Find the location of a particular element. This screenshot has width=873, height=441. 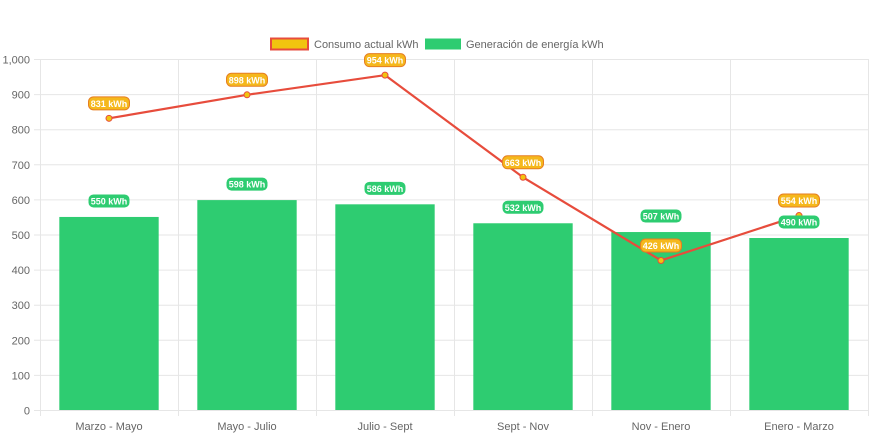

legend-swatch-generacion is located at coordinates (443, 44).